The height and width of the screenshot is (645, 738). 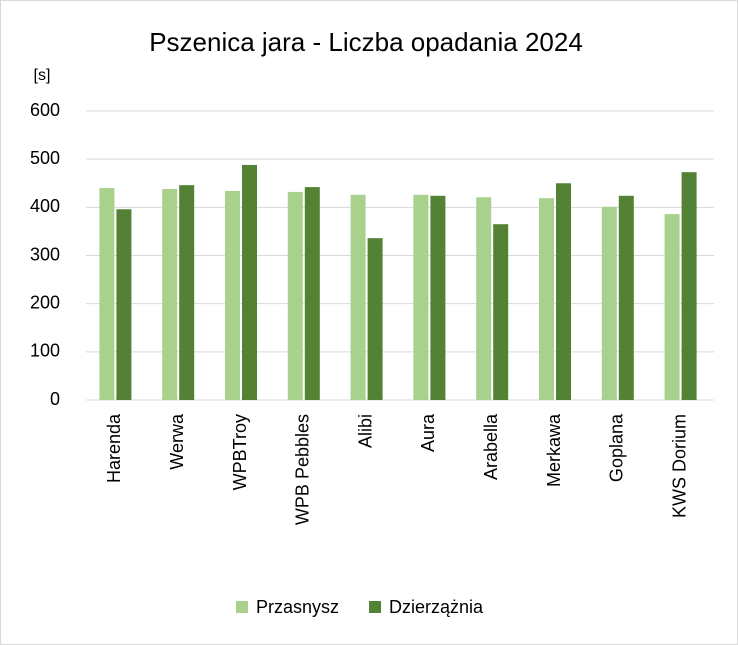 I want to click on x-tick-label: Aura, so click(x=428, y=432).